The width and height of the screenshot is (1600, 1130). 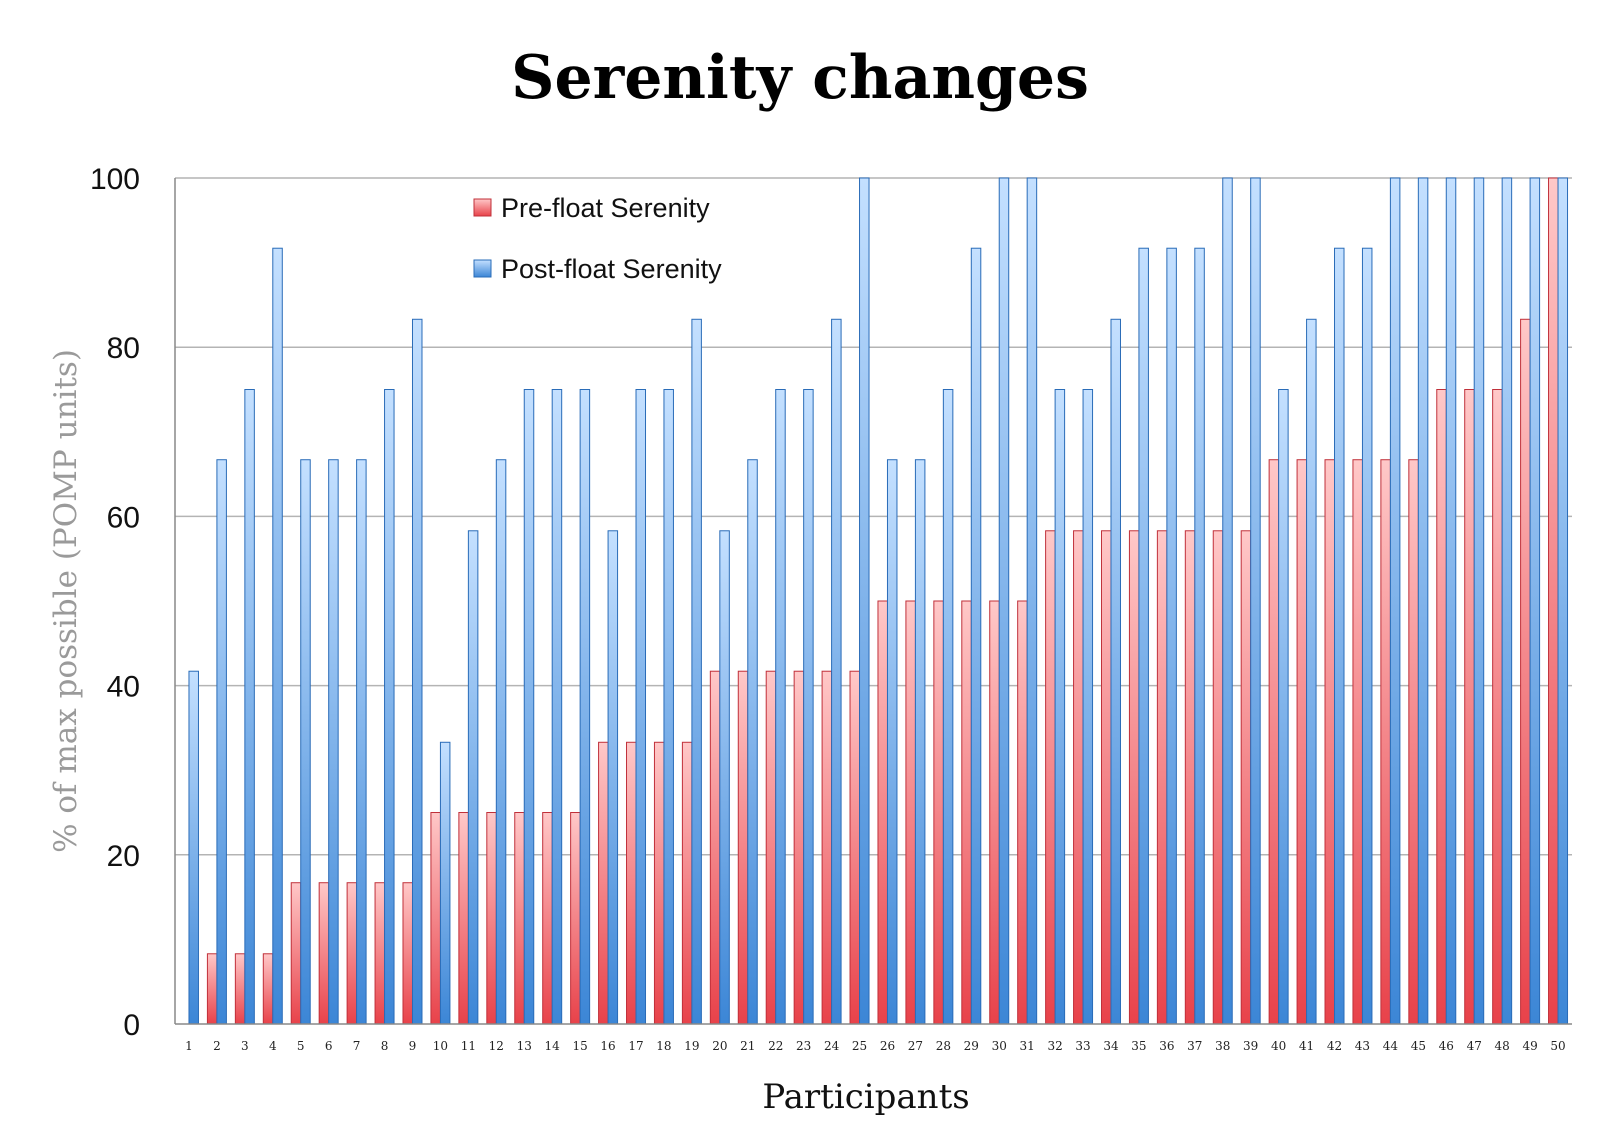 I want to click on x-tick-label: 38, so click(x=1222, y=1046).